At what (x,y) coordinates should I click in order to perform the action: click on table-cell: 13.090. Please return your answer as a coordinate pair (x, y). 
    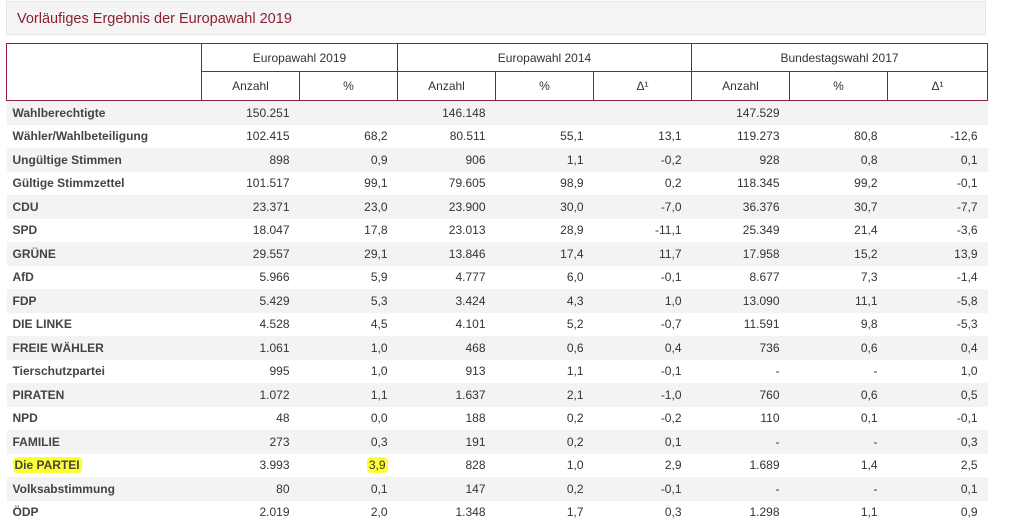
    Looking at the image, I should click on (740, 301).